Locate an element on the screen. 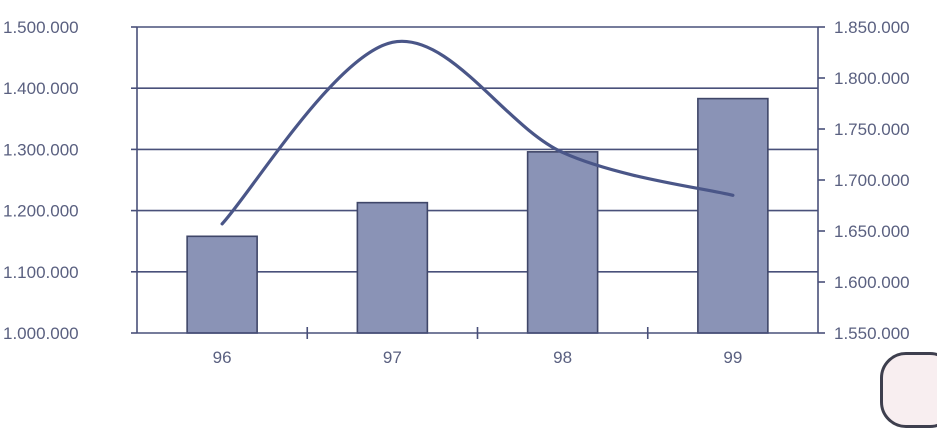  left-tick-label: 1.300.000 is located at coordinates (41, 149).